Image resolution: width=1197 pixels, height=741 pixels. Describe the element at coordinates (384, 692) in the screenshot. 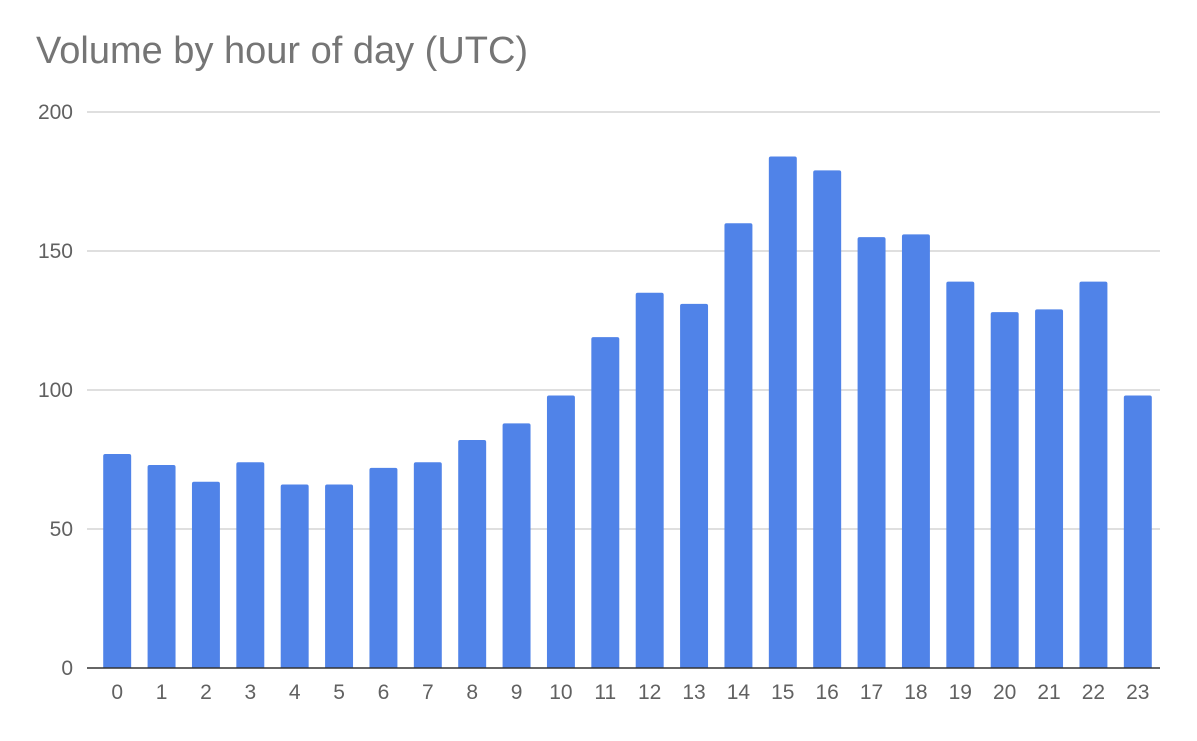

I see `x-tick-label: 6` at that location.